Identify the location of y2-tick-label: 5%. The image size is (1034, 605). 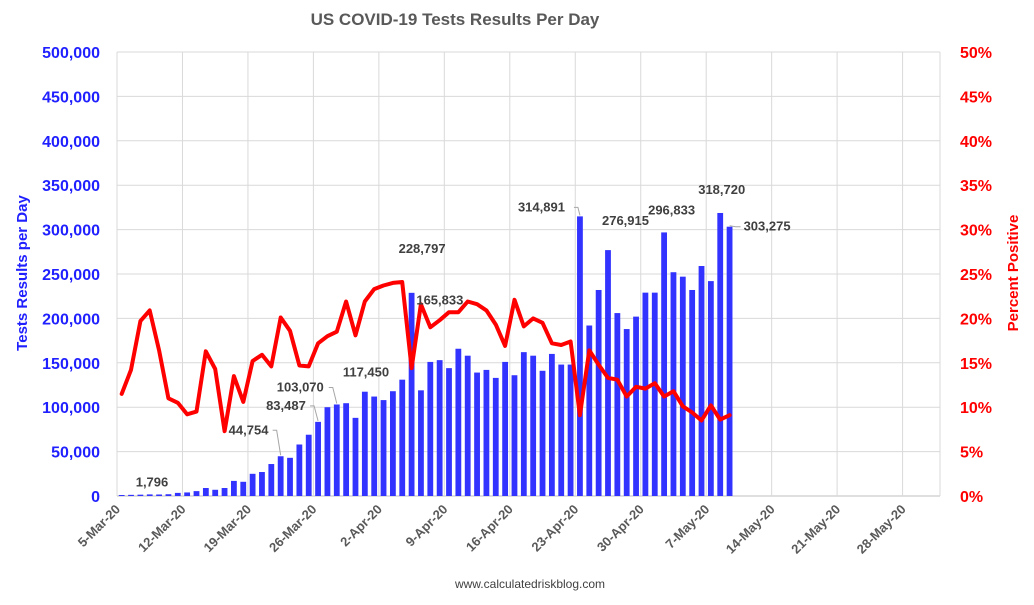
(971, 453).